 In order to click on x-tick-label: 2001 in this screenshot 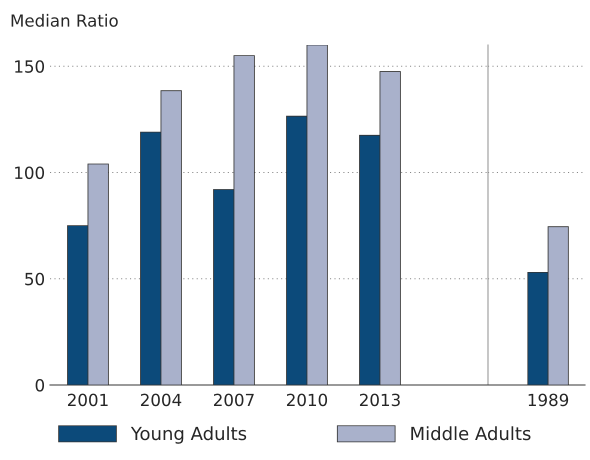, I will do `click(88, 400)`.